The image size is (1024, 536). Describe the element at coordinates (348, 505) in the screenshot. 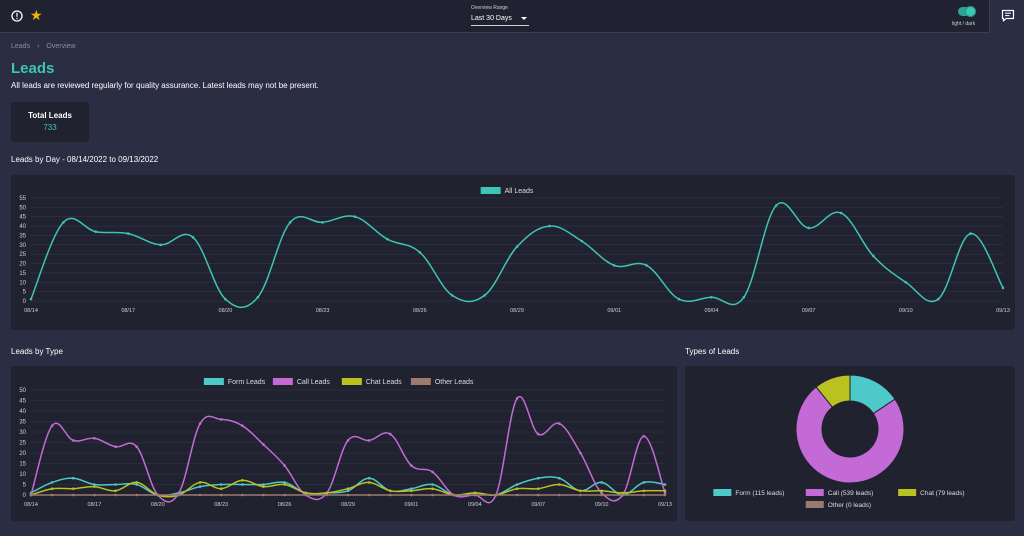

I see `x-tick-label: 08/29` at that location.